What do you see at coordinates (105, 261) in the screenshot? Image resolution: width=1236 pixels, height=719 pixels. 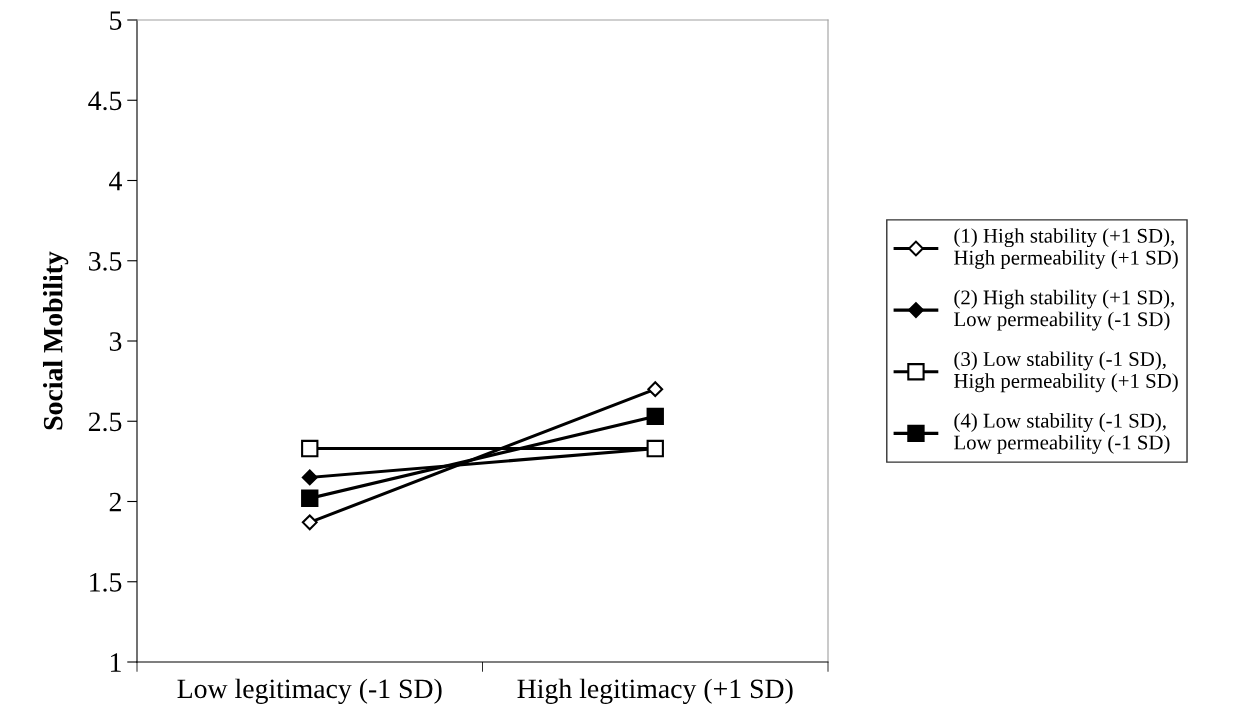 I see `y-tick-label: 3.5` at bounding box center [105, 261].